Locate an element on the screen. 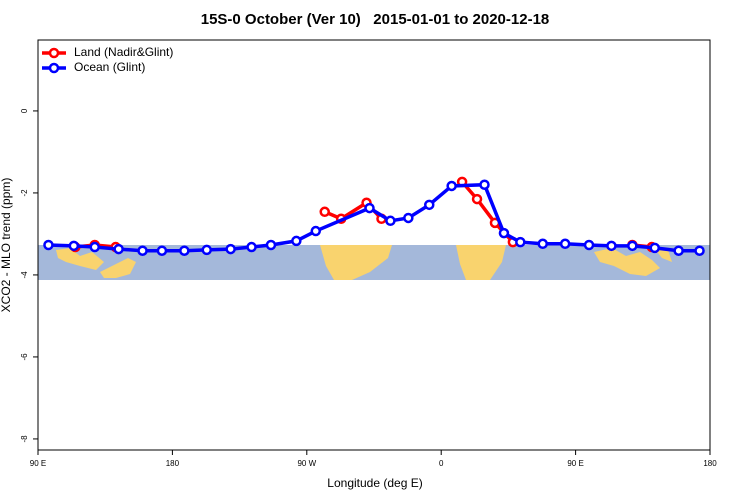 This screenshot has height=500, width=750. y-axis-label: XCO2 - MLO trend (ppm) is located at coordinates (6, 245).